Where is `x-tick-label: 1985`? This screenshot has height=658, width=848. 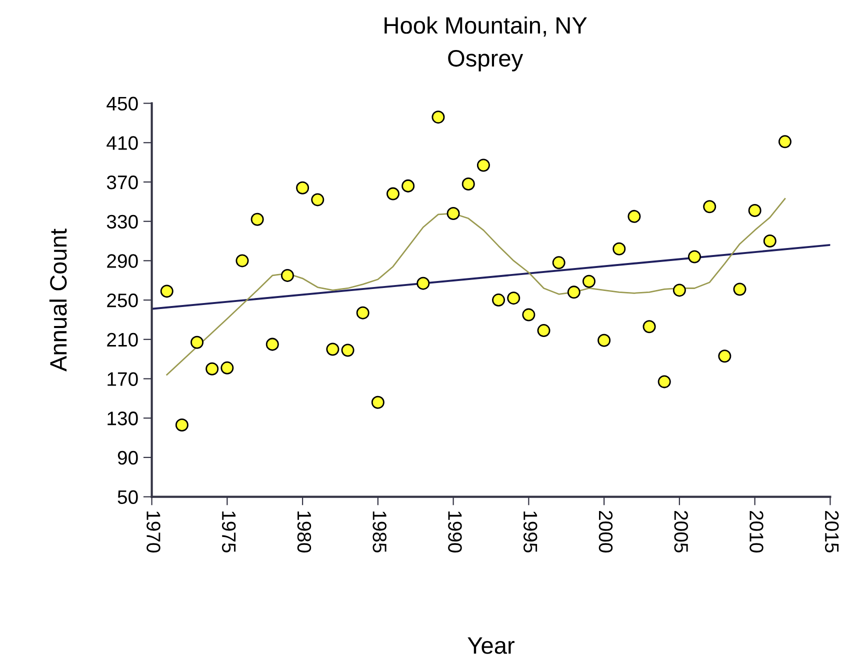 x-tick-label: 1985 is located at coordinates (379, 531).